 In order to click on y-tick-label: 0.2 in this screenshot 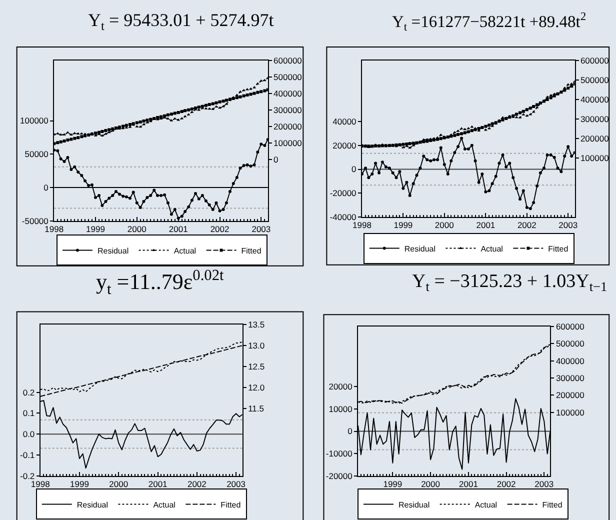, I will do `click(28, 392)`.